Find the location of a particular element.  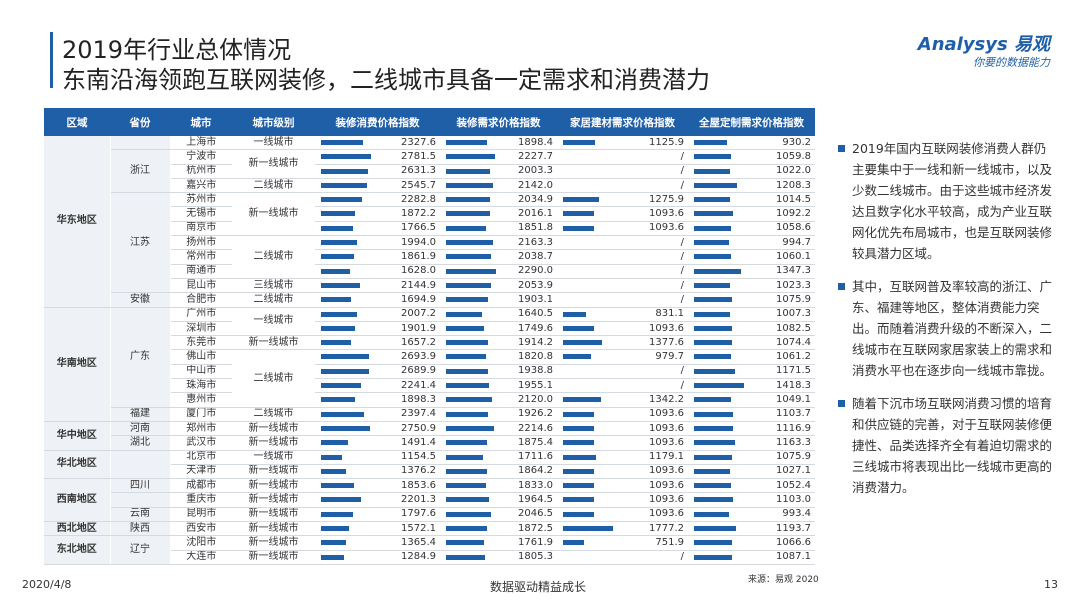

value-cell: 2750.9 is located at coordinates (377, 429).